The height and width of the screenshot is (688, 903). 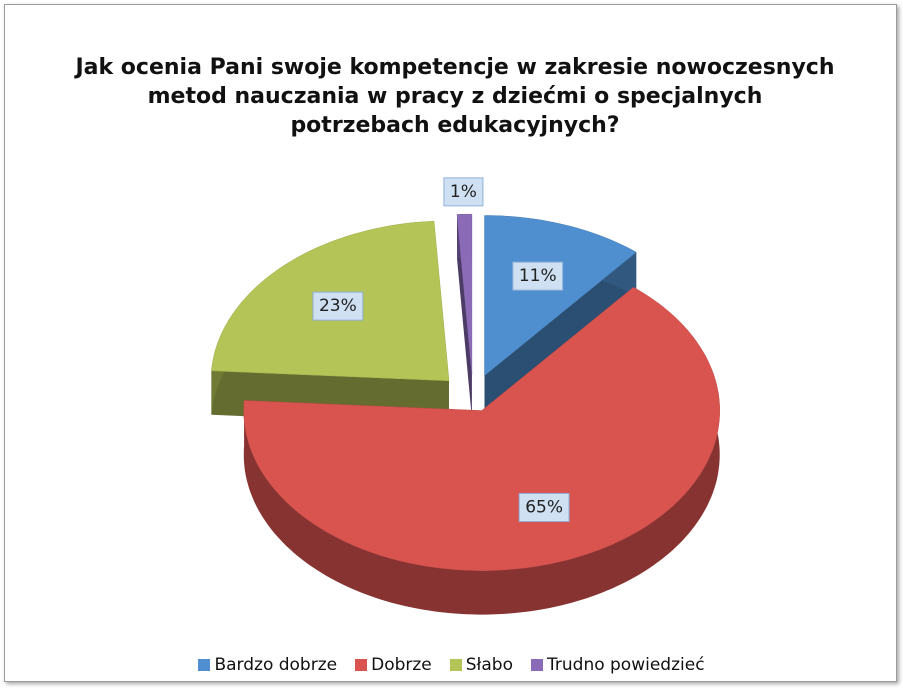 What do you see at coordinates (626, 665) in the screenshot?
I see `legend-label: Trudno powiedzieć` at bounding box center [626, 665].